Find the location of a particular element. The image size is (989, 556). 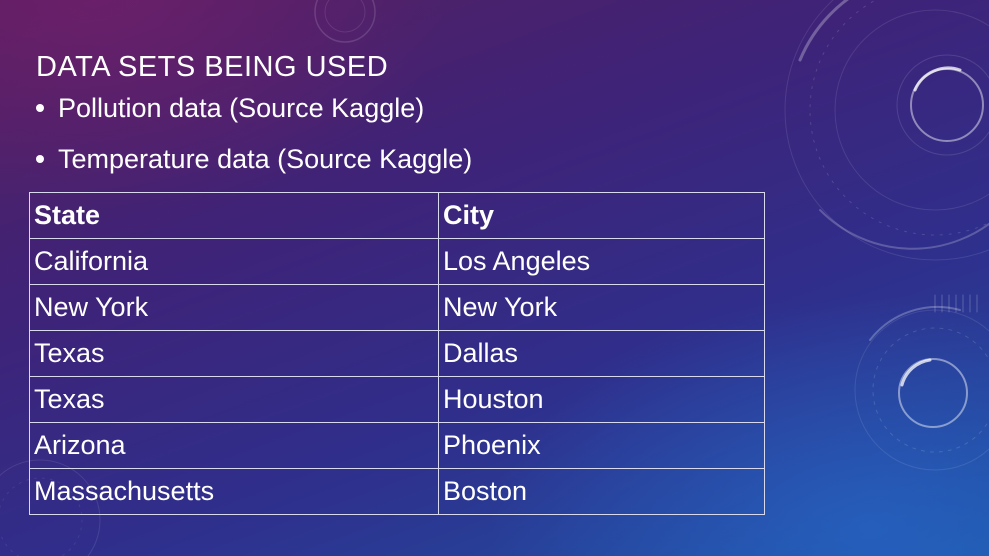

bullet-text: Pollution data (Source Kaggle) is located at coordinates (241, 107).